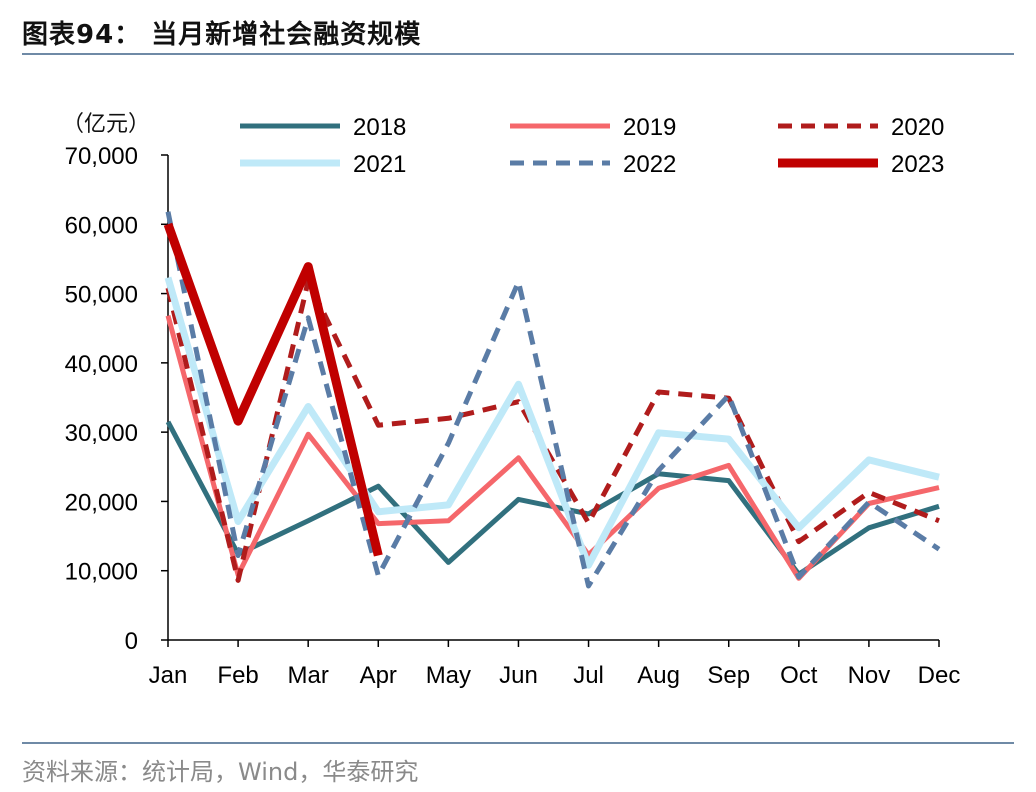  I want to click on x-tick-label: Feb, so click(237, 675).